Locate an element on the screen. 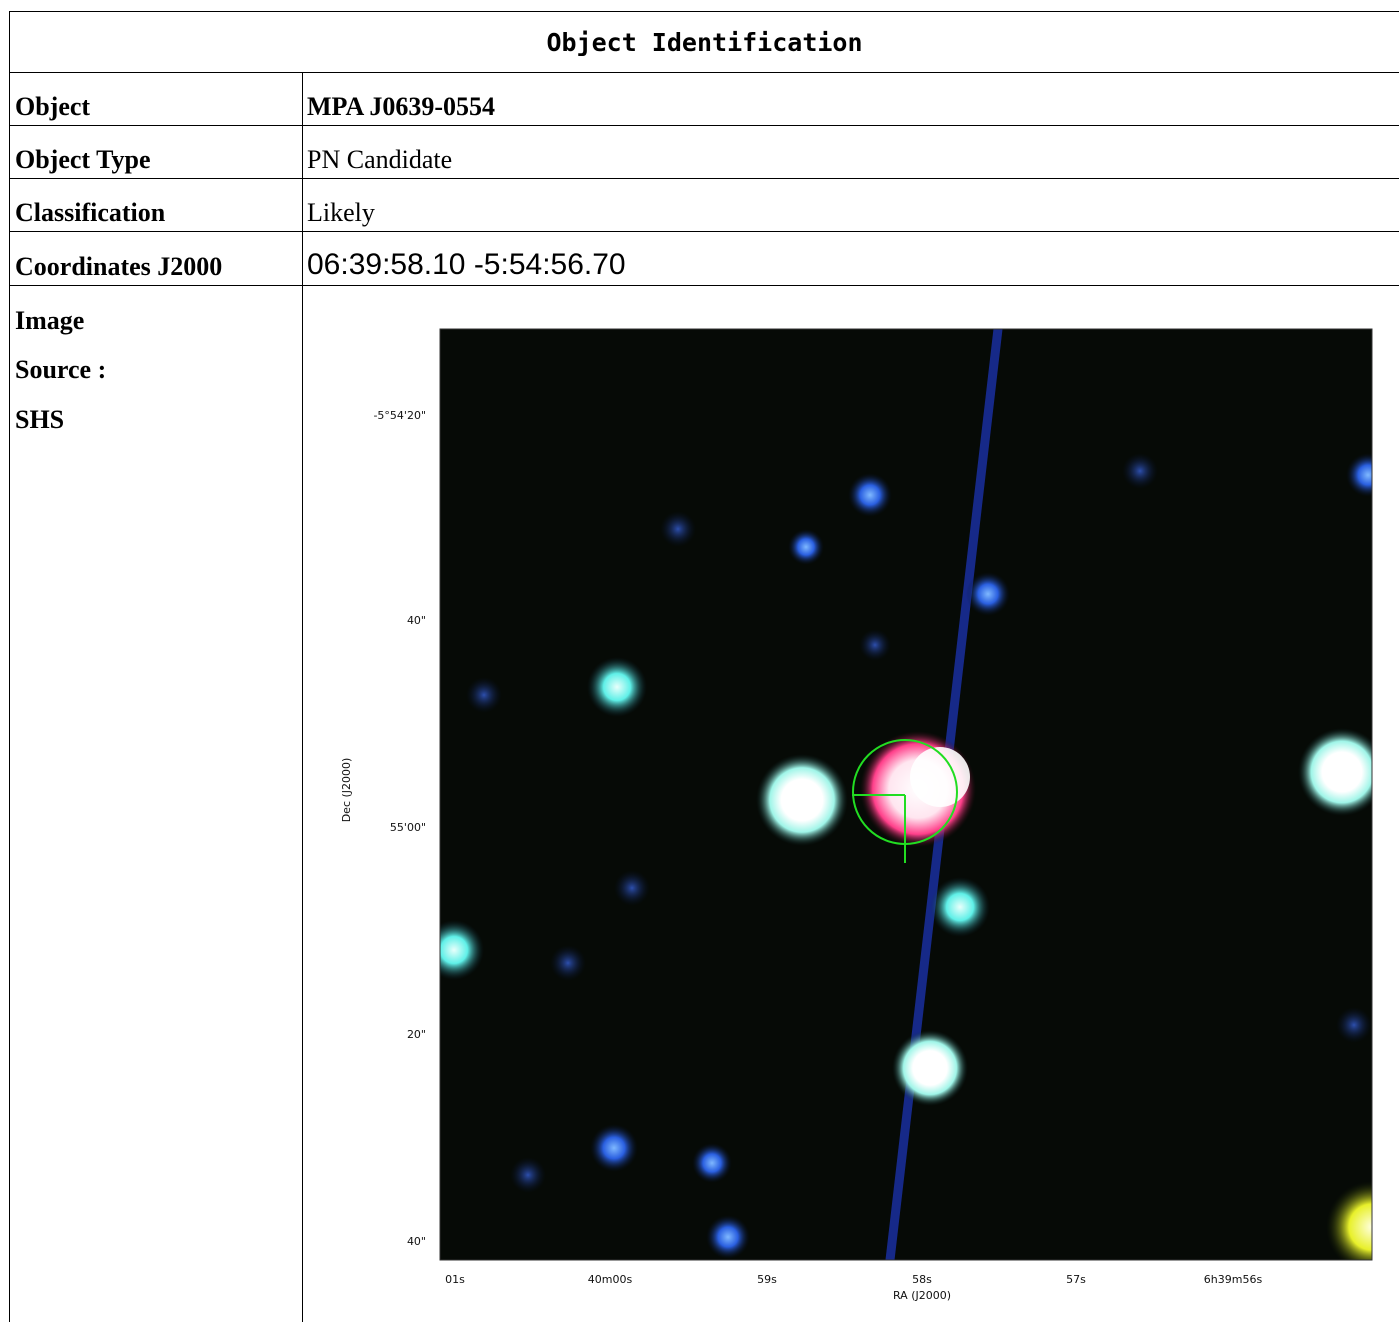  x-tick-label: 40m00s is located at coordinates (610, 1279).